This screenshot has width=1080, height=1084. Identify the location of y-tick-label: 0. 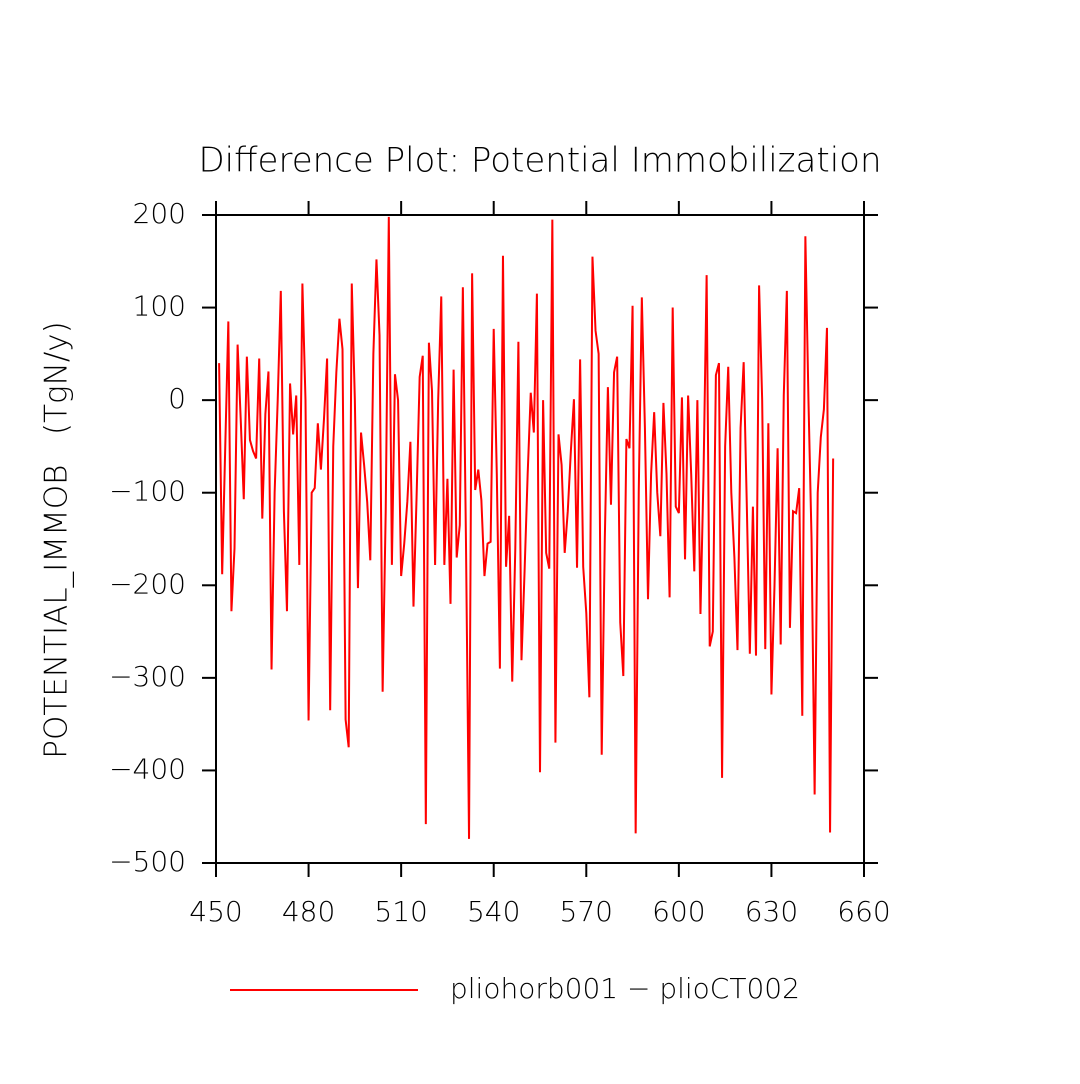
(177, 398).